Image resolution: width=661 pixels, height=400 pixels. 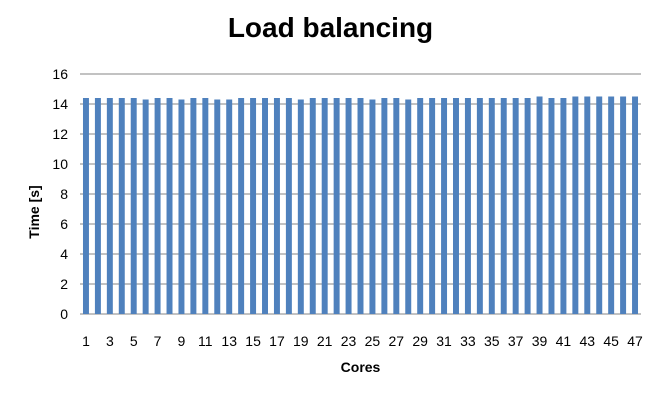 What do you see at coordinates (397, 341) in the screenshot?
I see `x-tick-label: 27` at bounding box center [397, 341].